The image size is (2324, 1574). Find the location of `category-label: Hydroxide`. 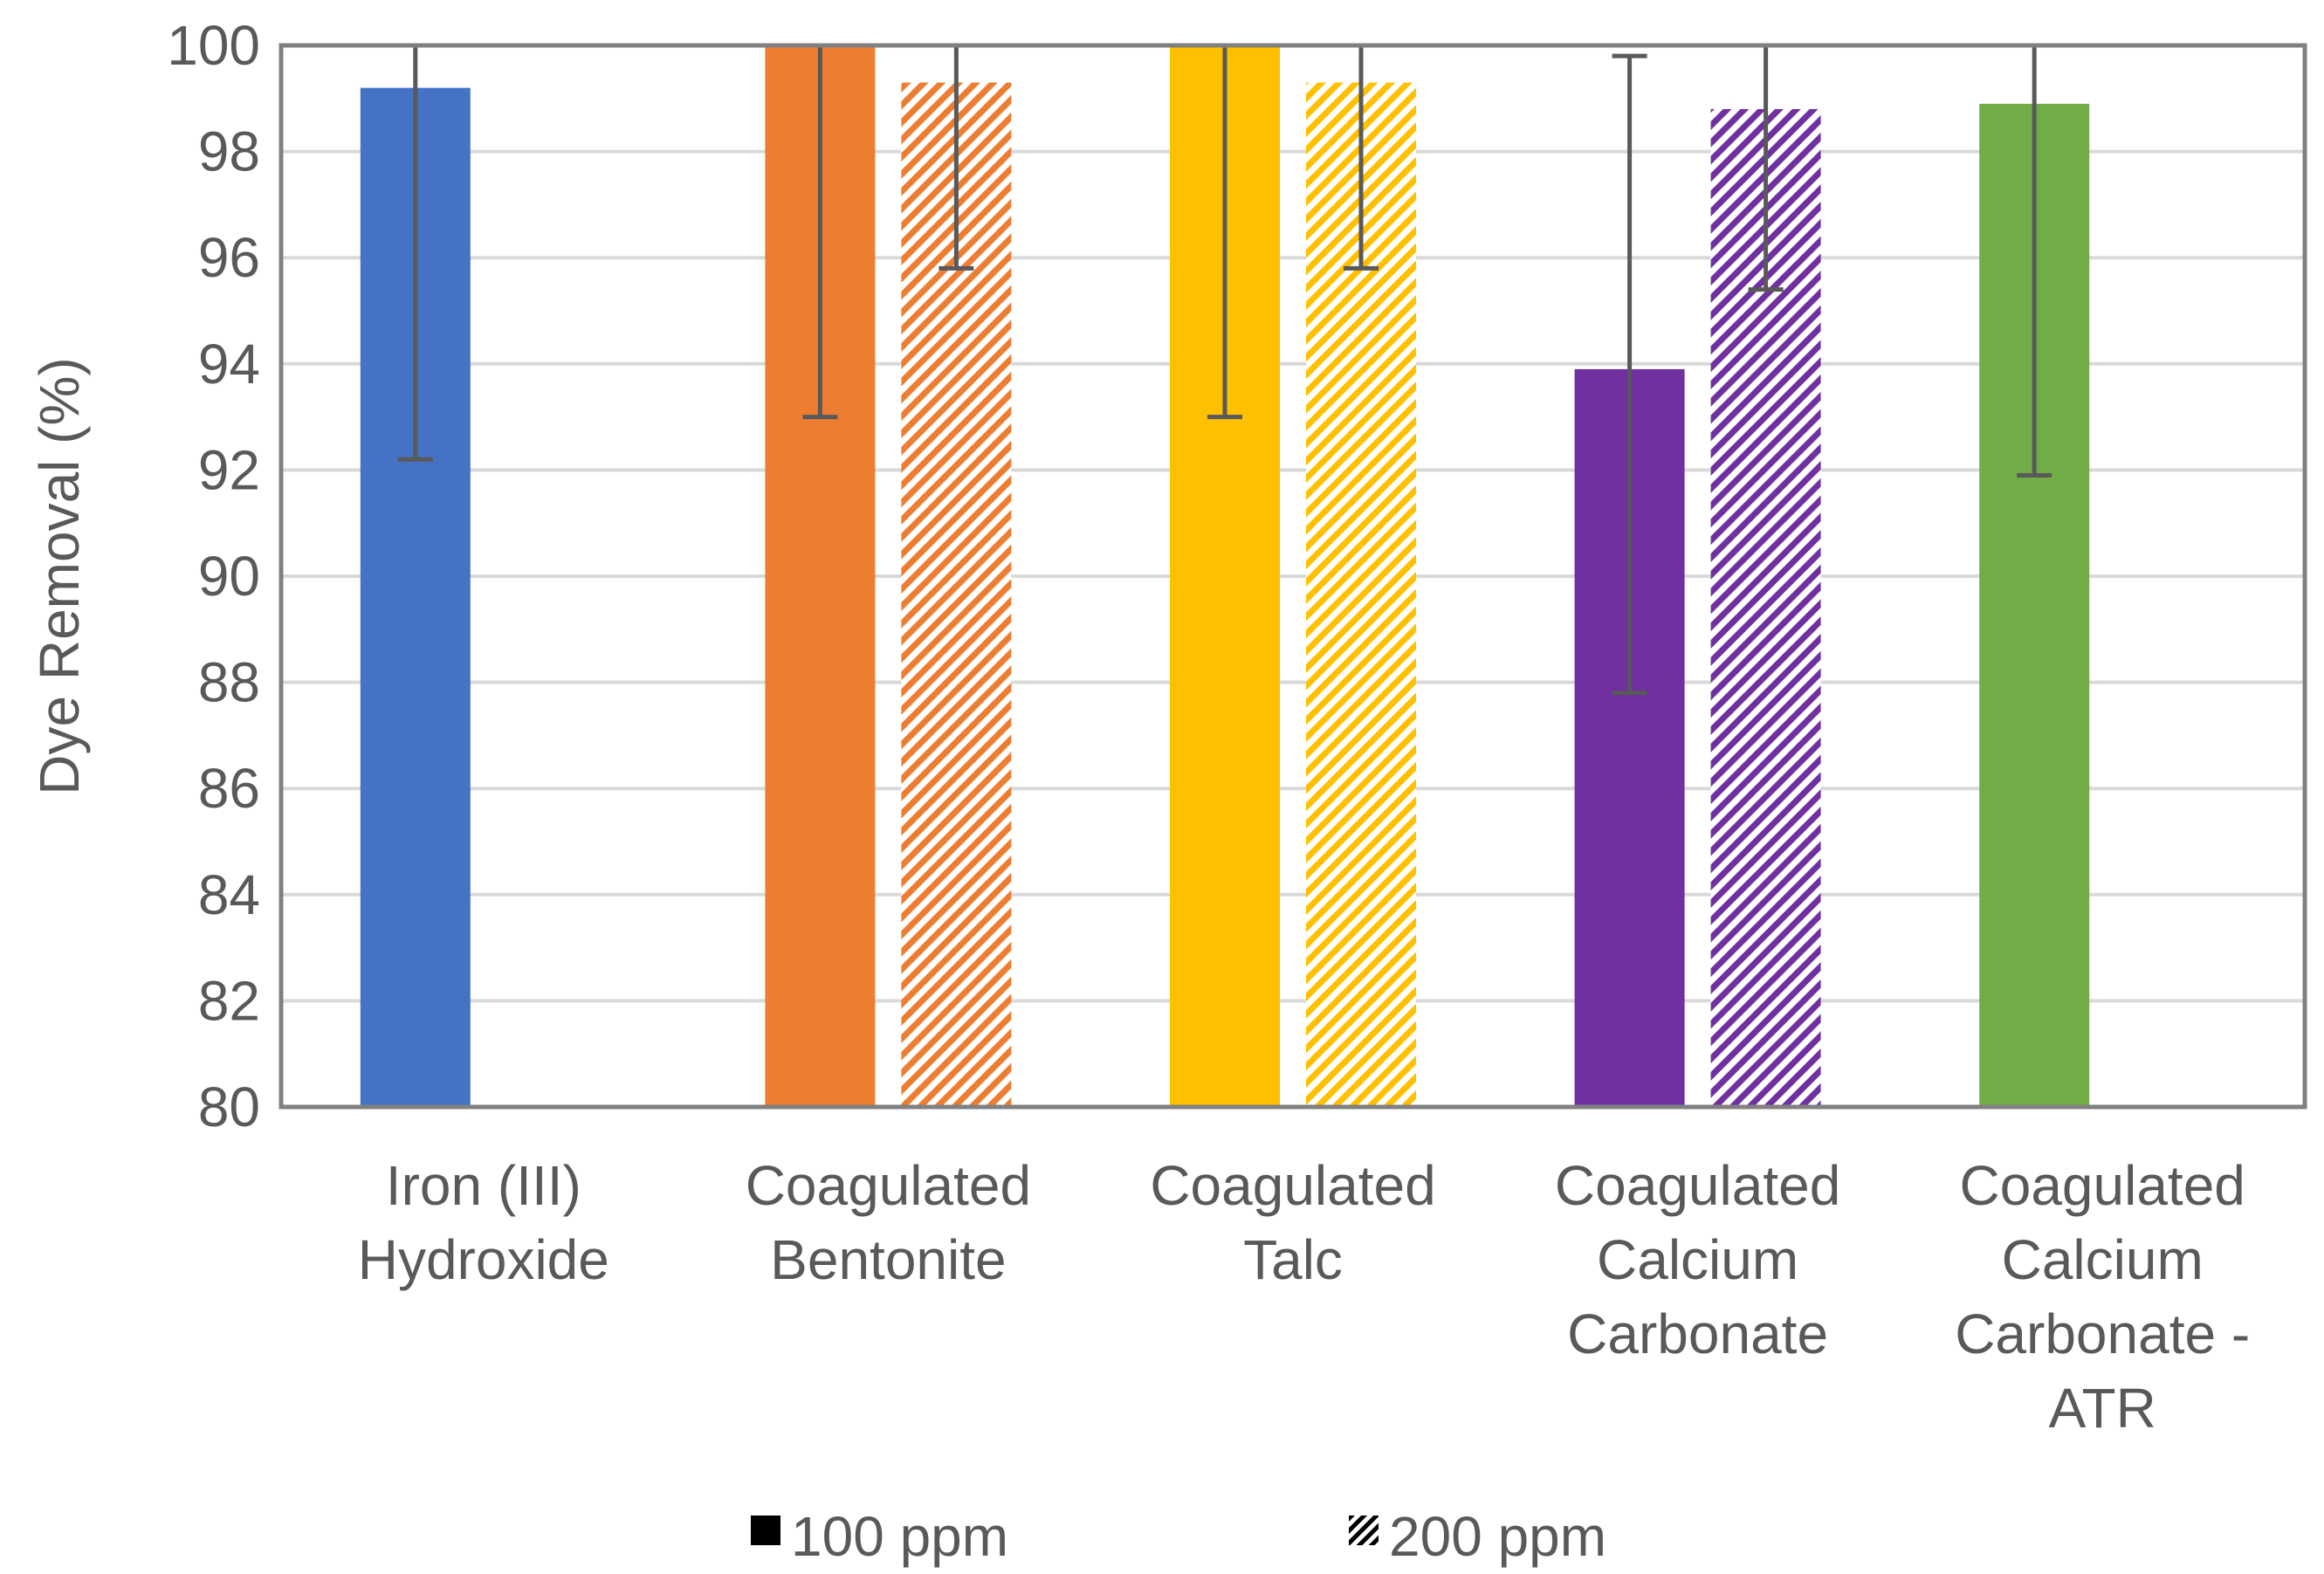

category-label: Hydroxide is located at coordinates (483, 1260).